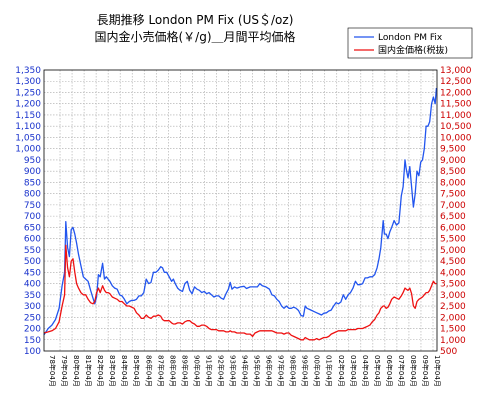  Describe the element at coordinates (136, 371) in the screenshot. I see `x-tick-label: 85年04月` at that location.